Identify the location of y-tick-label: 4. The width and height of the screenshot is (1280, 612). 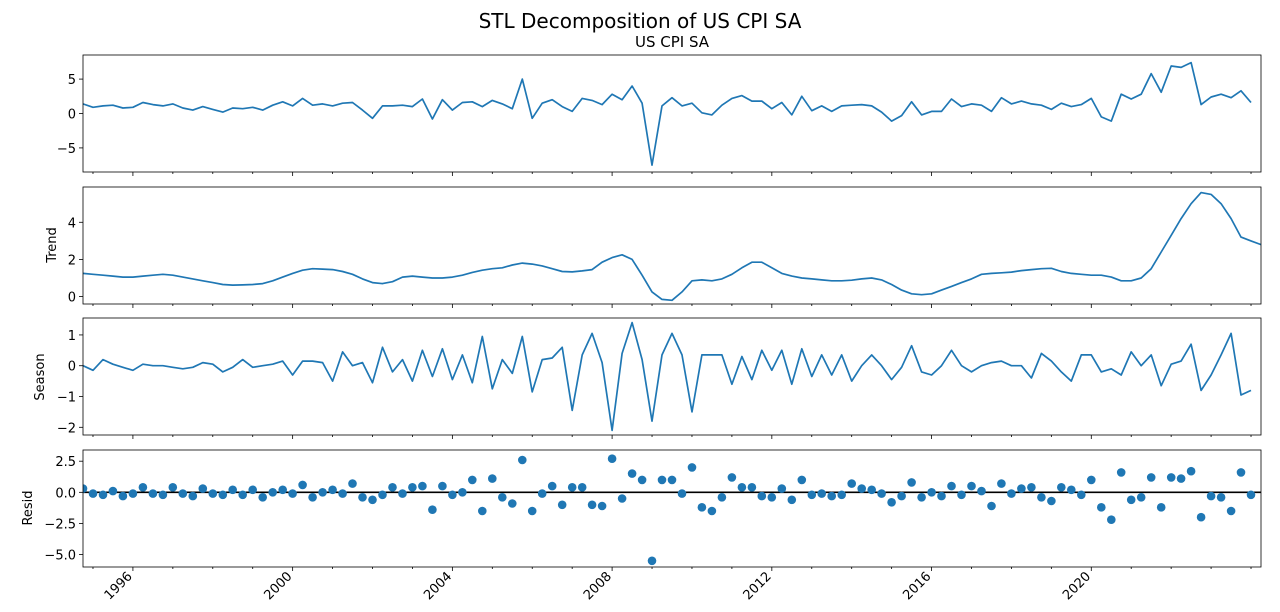
(72, 223).